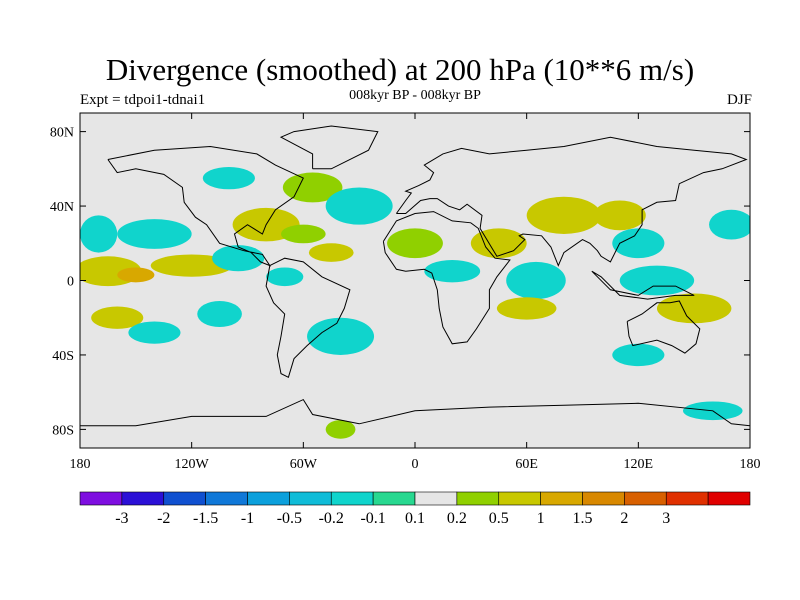 Image resolution: width=800 pixels, height=600 pixels. Describe the element at coordinates (415, 95) in the screenshot. I see `chart-subtitle: 008kyr BP - 008kyr BP` at that location.